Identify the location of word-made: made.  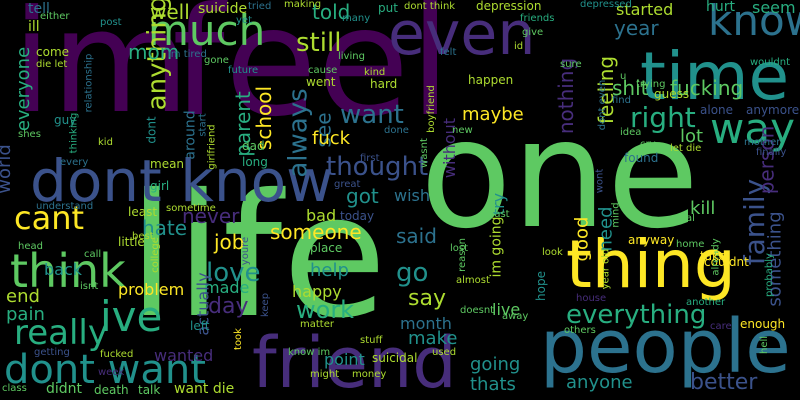
(227, 287).